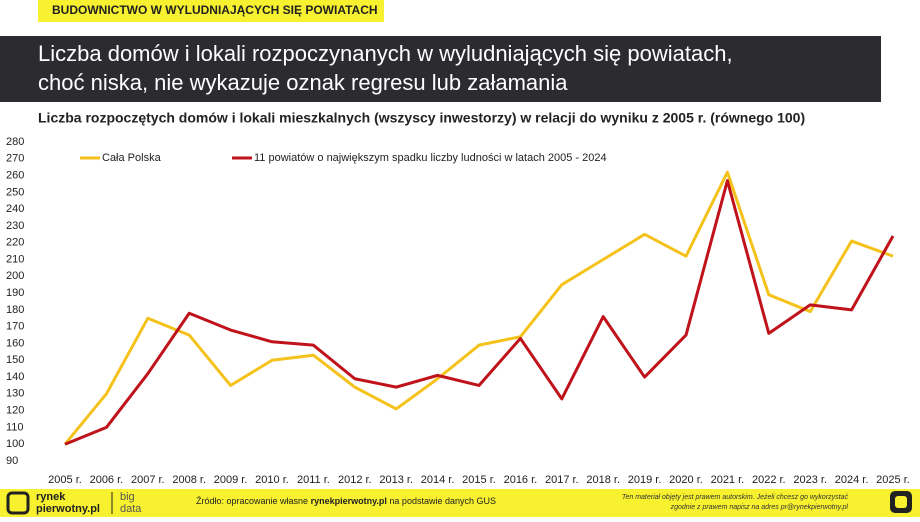 This screenshot has width=920, height=522. I want to click on source-part: na podstawie danych GUS, so click(441, 501).